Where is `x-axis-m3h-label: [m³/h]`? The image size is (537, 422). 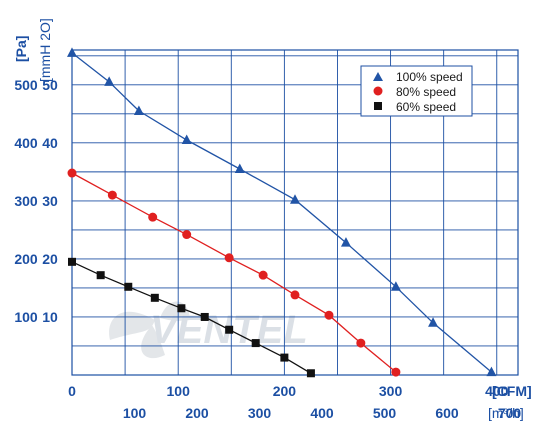
x-axis-m3h-label: [m³/h] is located at coordinates (506, 413).